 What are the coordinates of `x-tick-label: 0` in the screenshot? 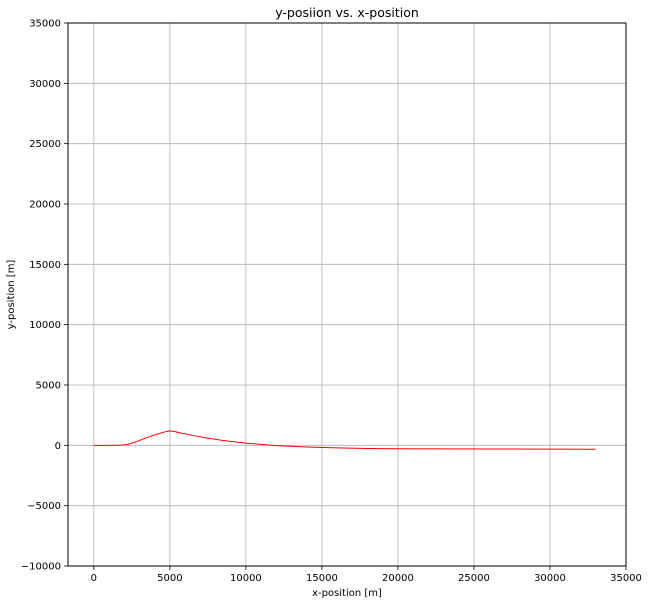 It's located at (94, 578).